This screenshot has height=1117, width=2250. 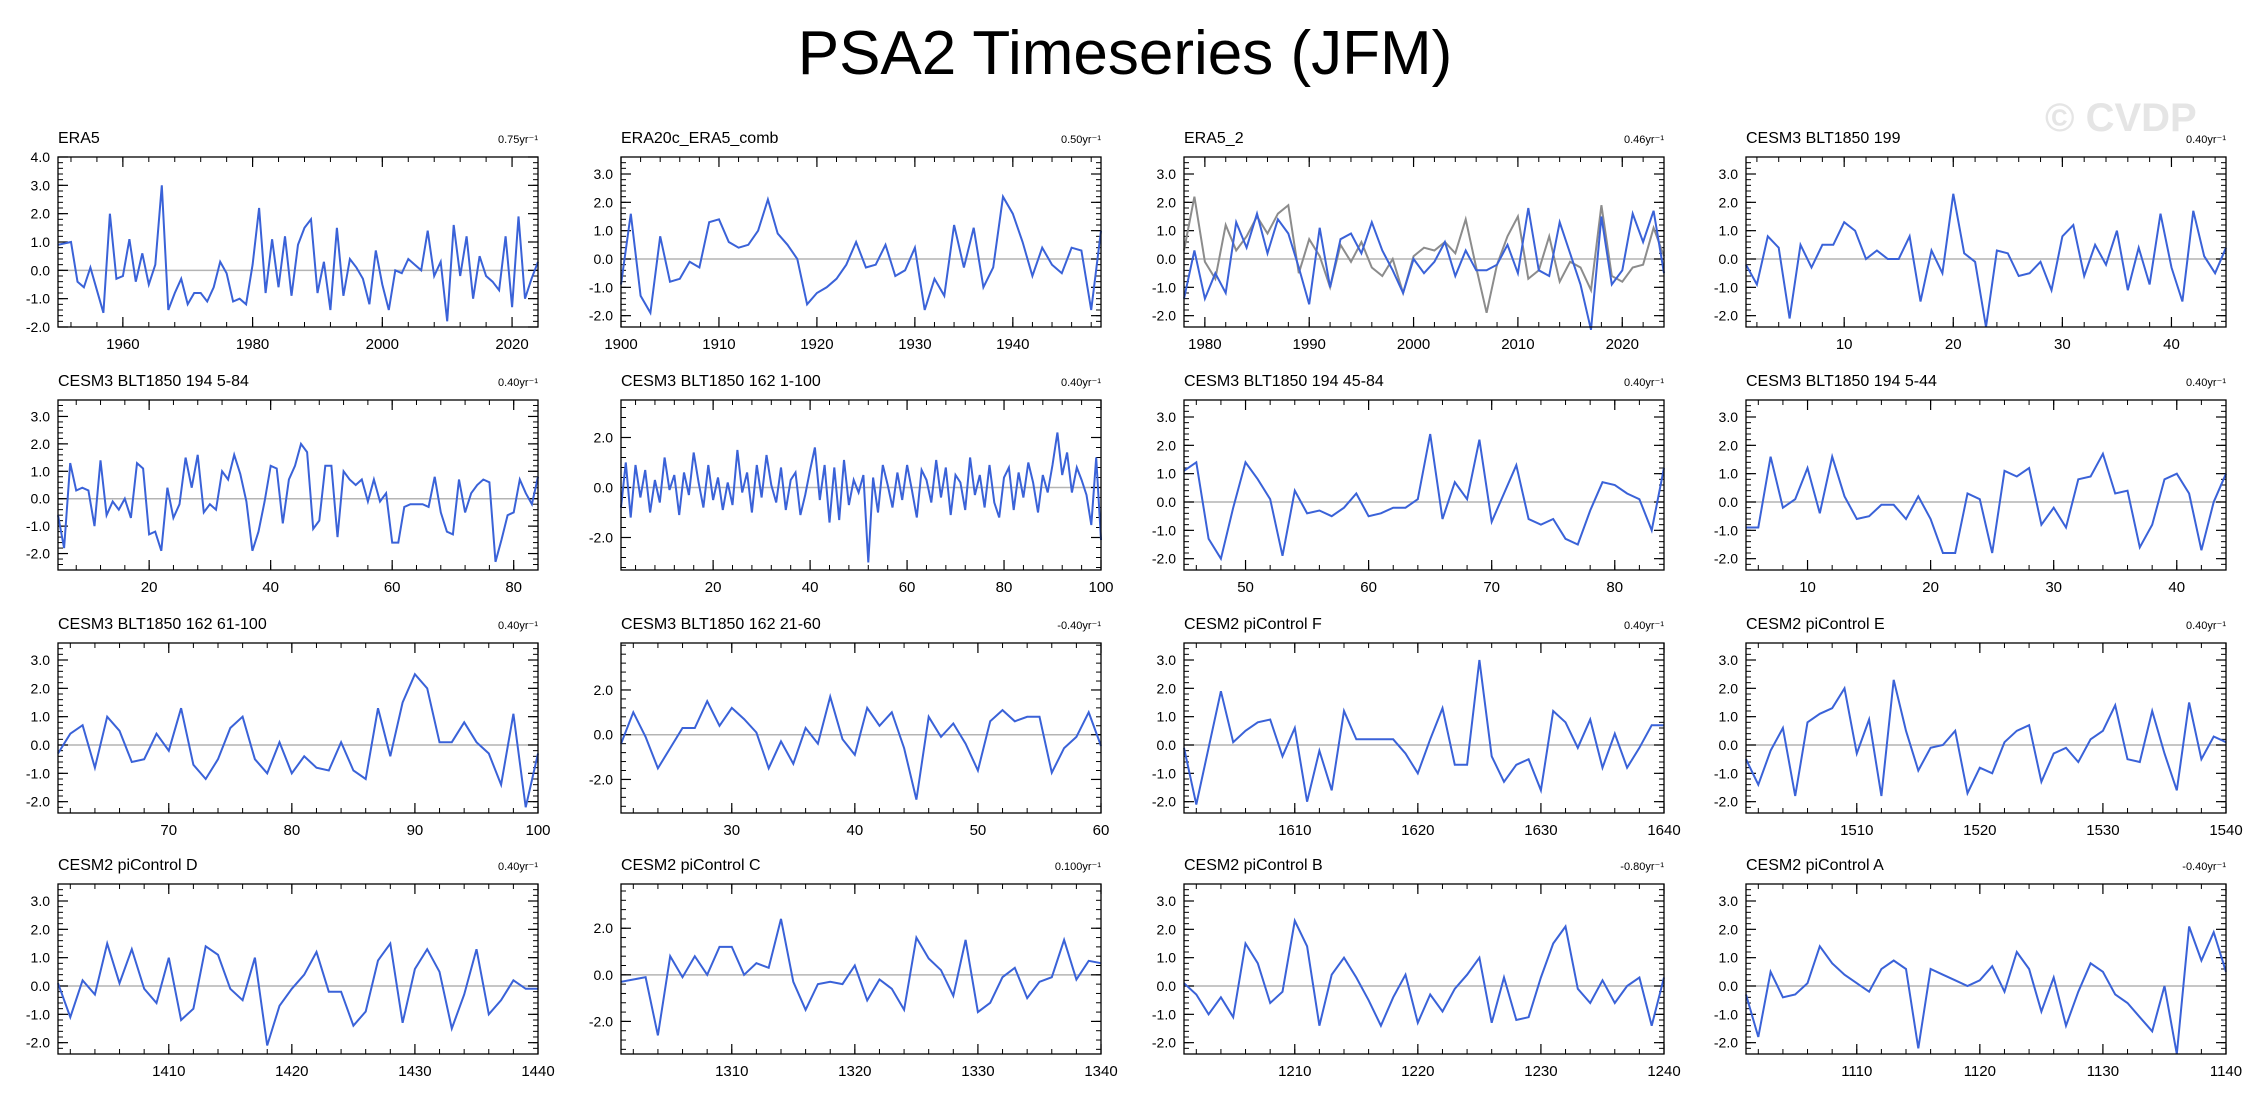 I want to click on x-tick-label: 1330, so click(x=977, y=1071).